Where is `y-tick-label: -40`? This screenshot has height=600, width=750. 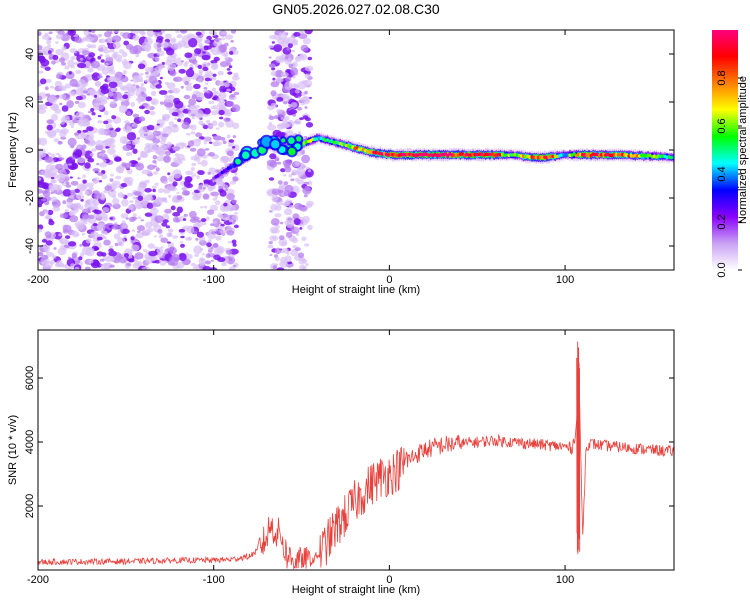
y-tick-label: -40 is located at coordinates (30, 246).